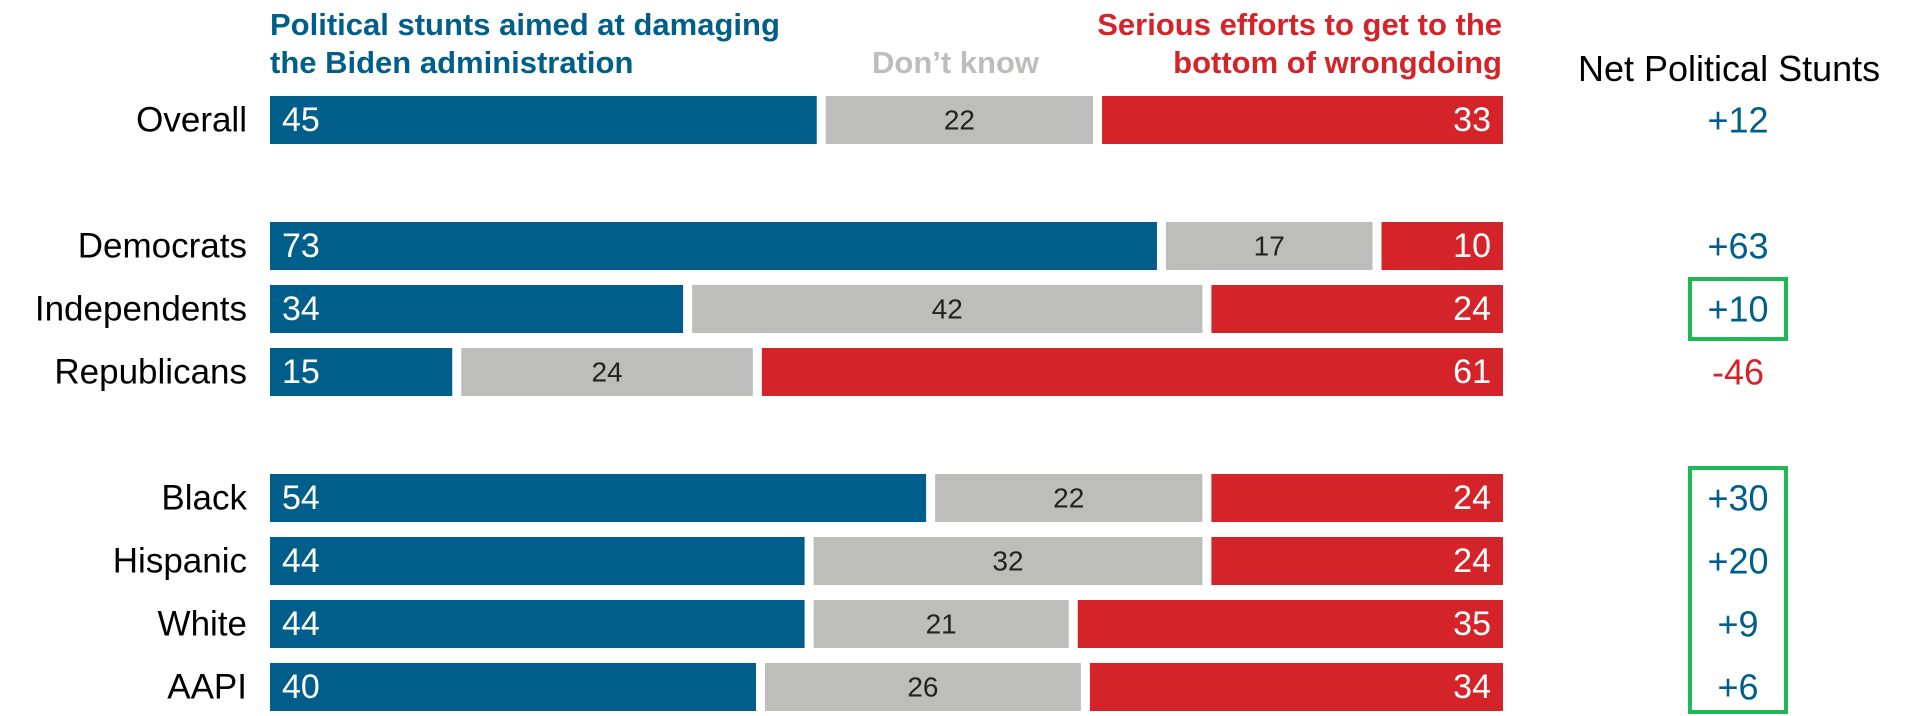  What do you see at coordinates (1737, 561) in the screenshot?
I see `net-value-hispanic: +20` at bounding box center [1737, 561].